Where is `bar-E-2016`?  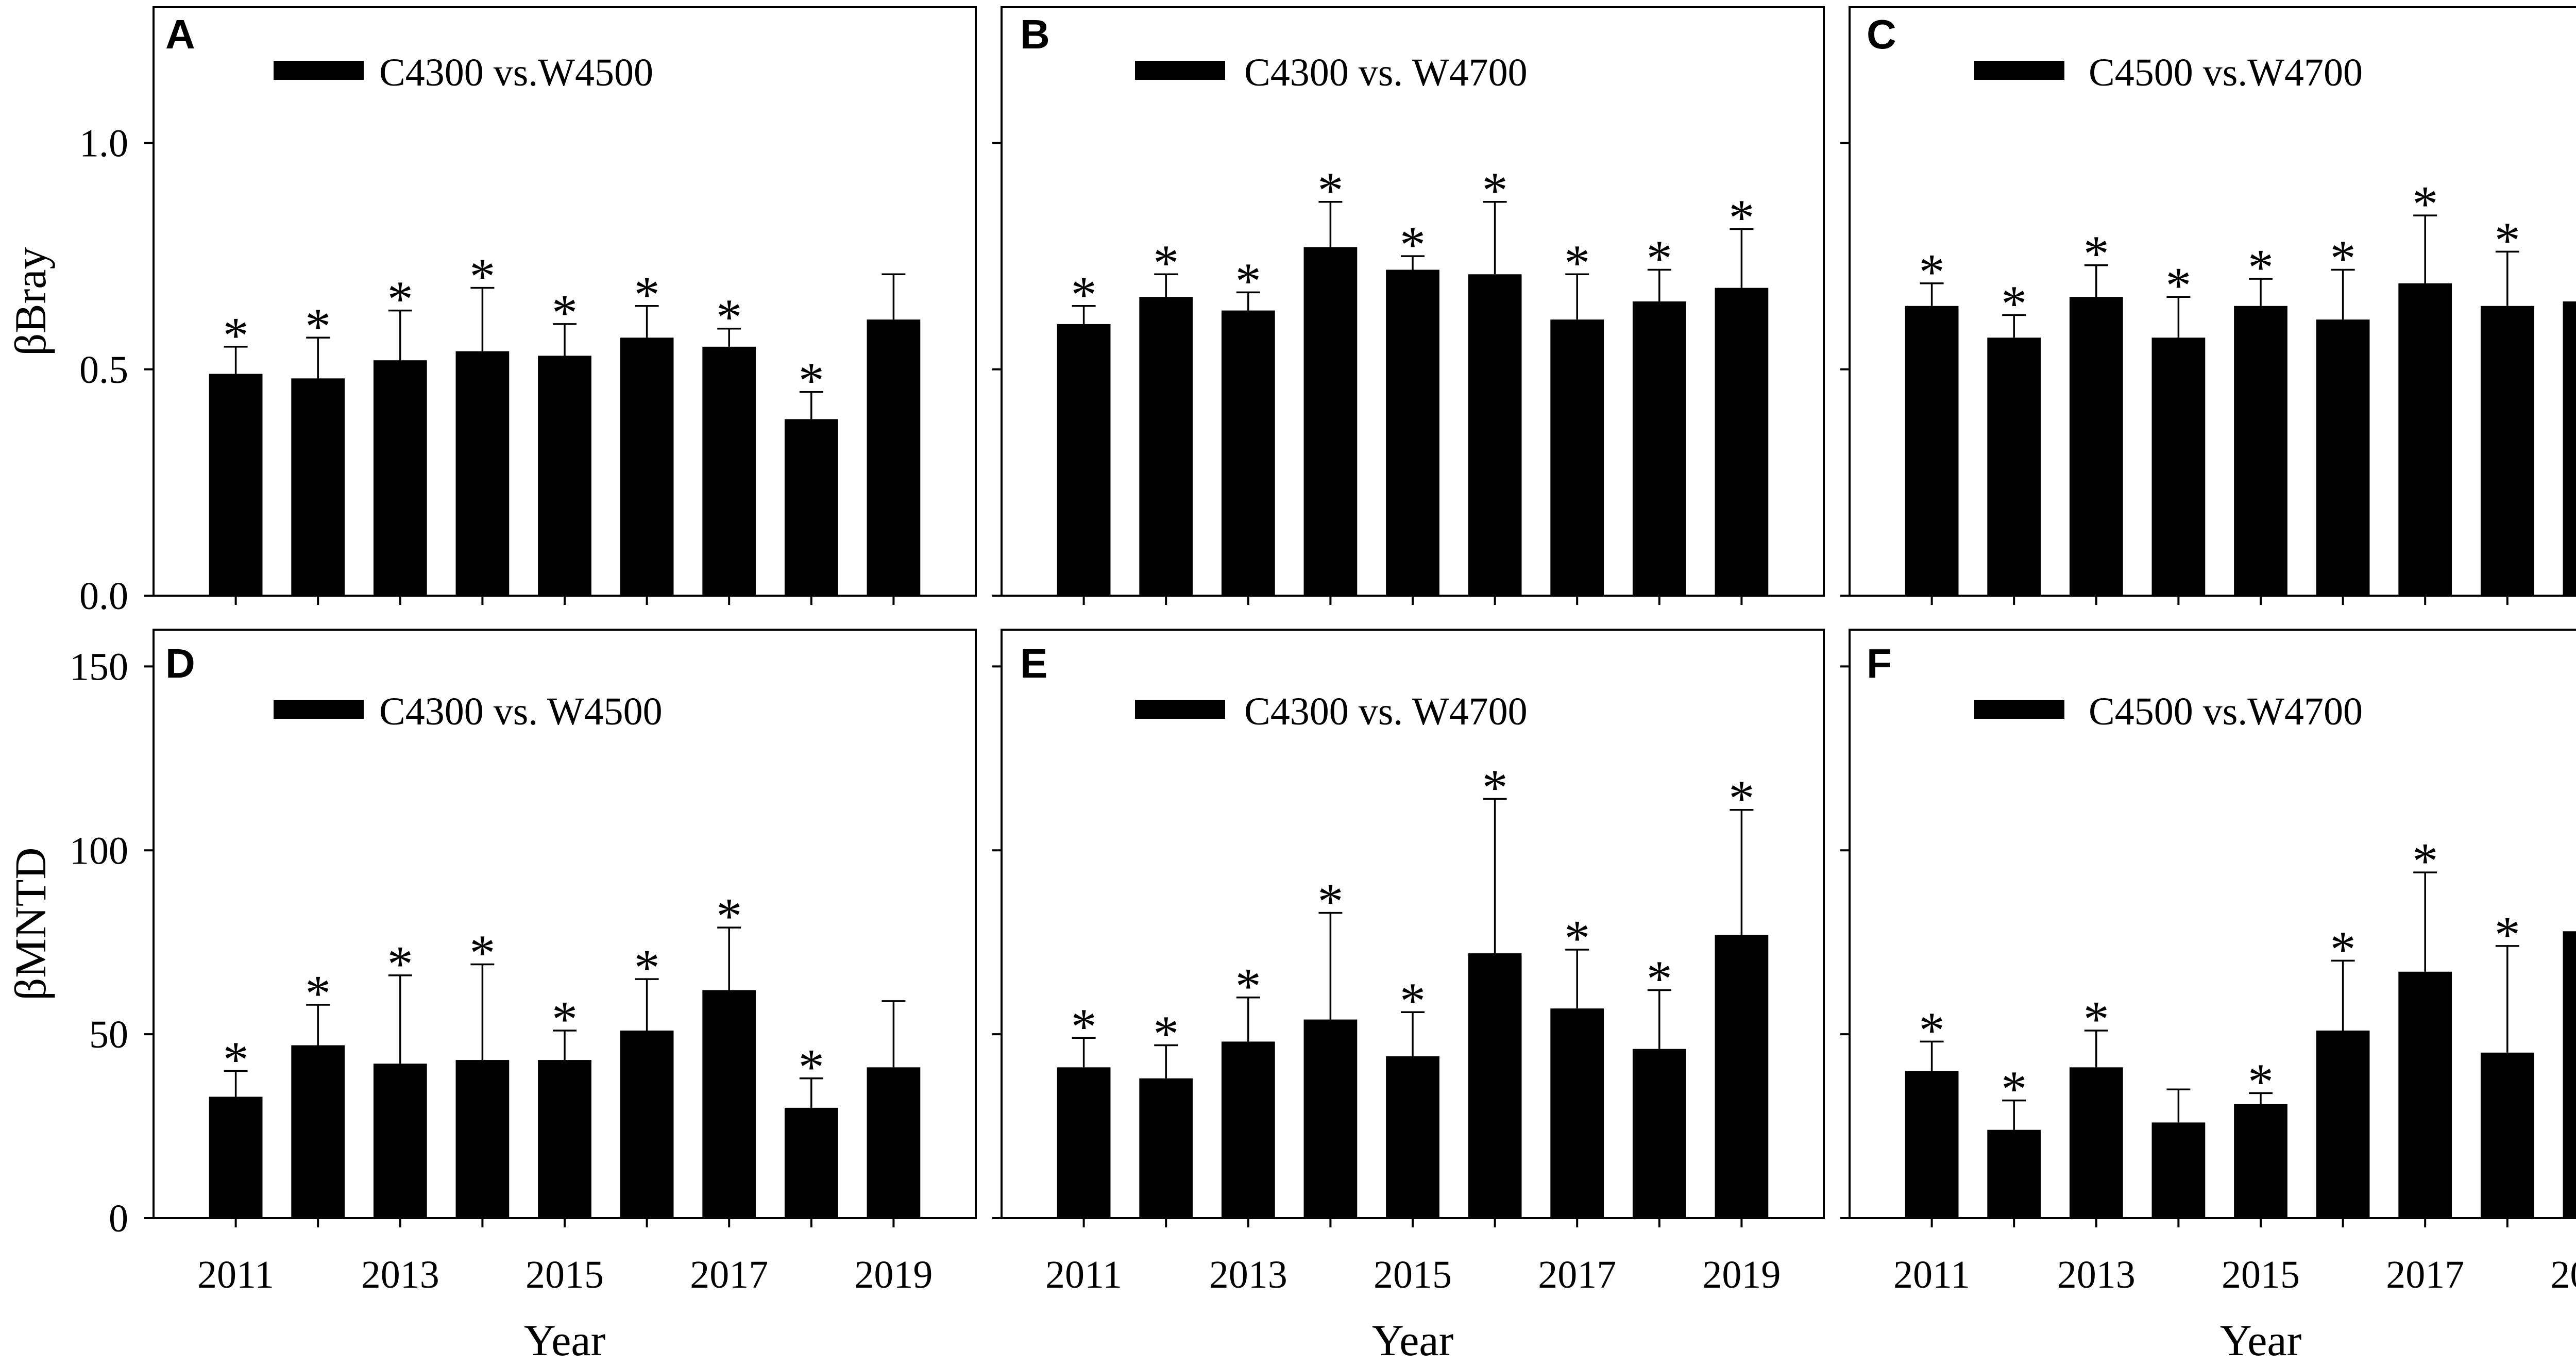 bar-E-2016 is located at coordinates (1495, 1085).